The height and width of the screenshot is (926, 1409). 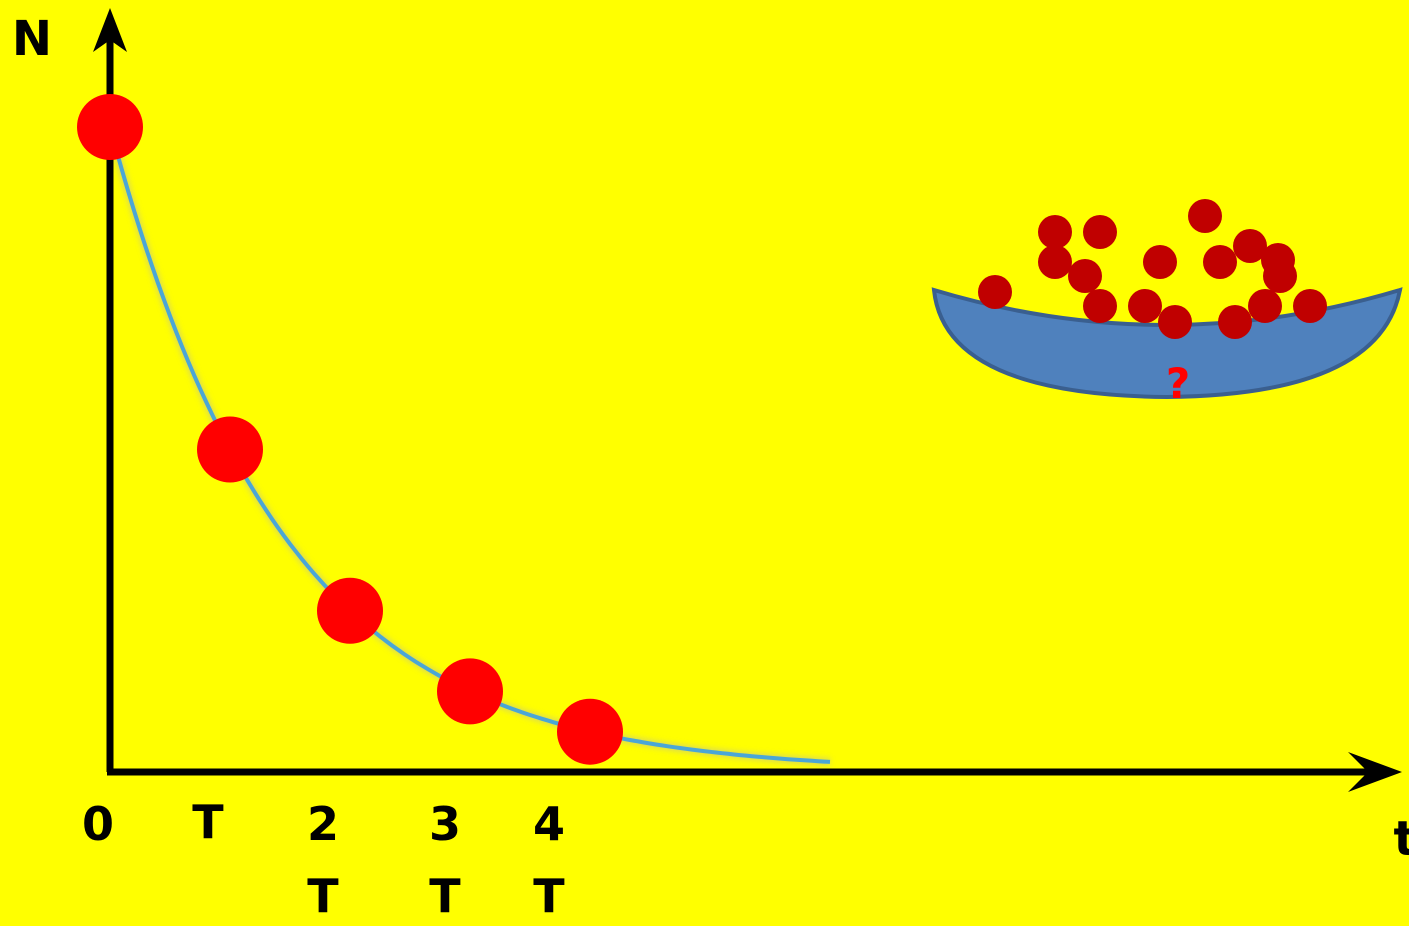 I want to click on tick-label-3: 3, so click(x=445, y=824).